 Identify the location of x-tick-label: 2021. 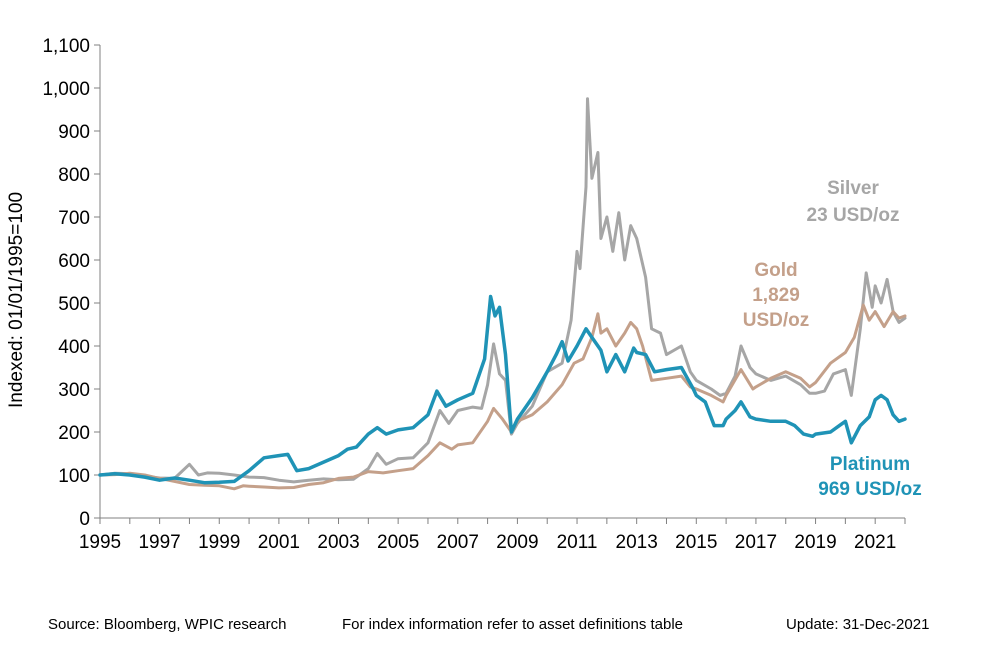
(875, 542).